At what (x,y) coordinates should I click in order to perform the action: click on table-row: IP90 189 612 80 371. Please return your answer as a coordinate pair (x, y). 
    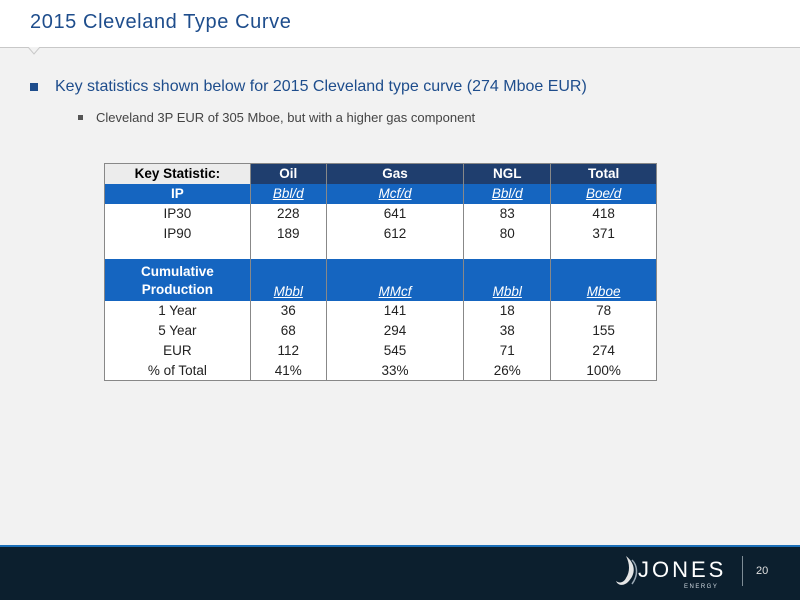
    Looking at the image, I should click on (380, 233).